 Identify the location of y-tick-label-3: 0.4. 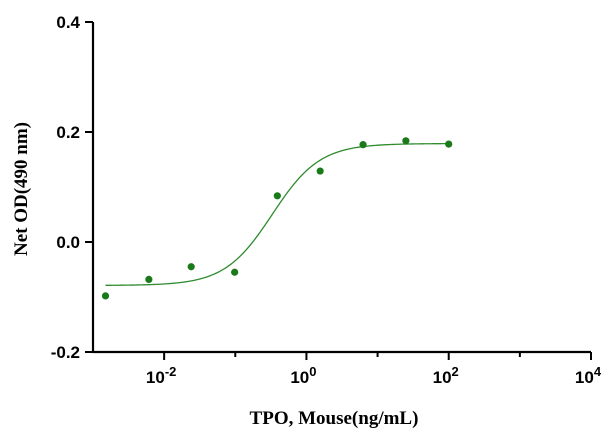
(68, 22).